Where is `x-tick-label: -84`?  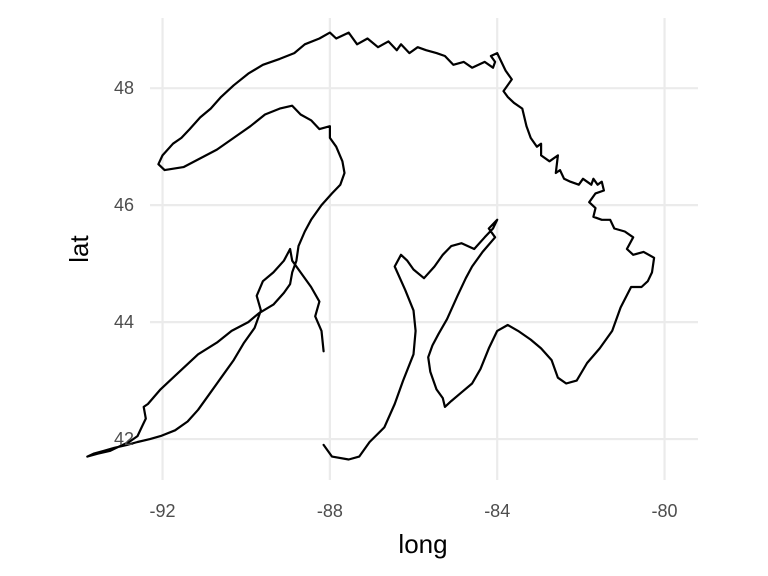 x-tick-label: -84 is located at coordinates (497, 511).